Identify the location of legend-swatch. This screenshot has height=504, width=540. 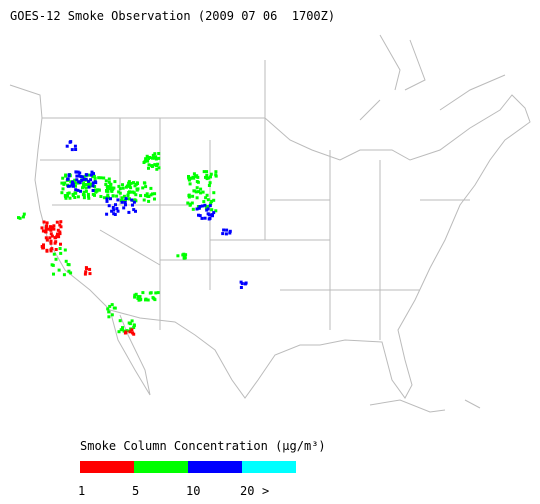
(161, 467).